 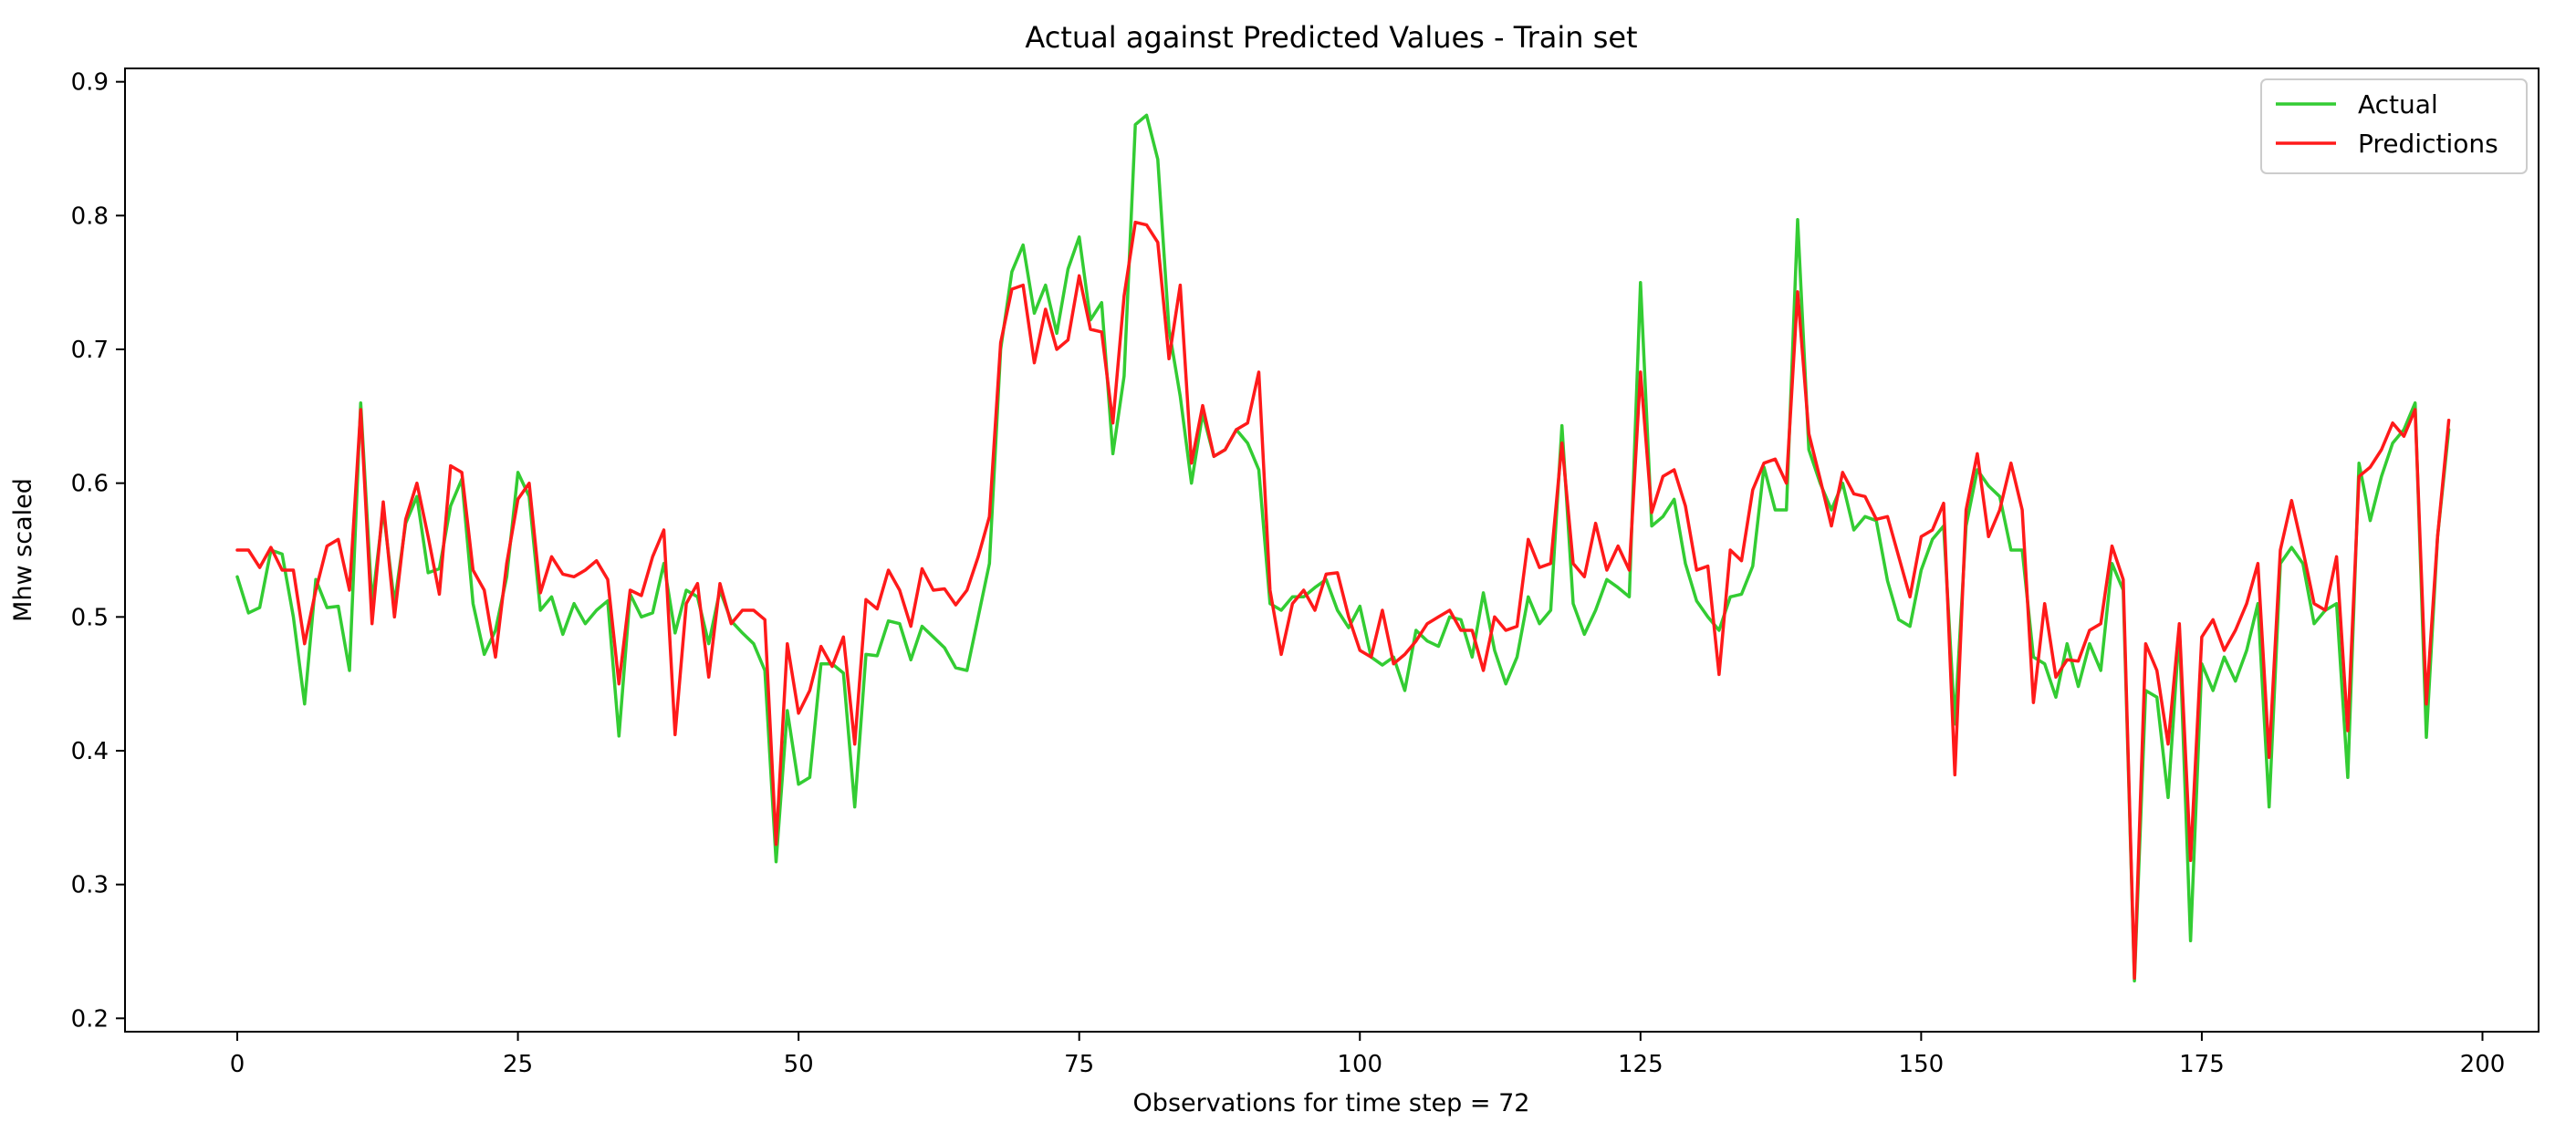 I want to click on y-tick-label: 0.2, so click(x=90, y=1019).